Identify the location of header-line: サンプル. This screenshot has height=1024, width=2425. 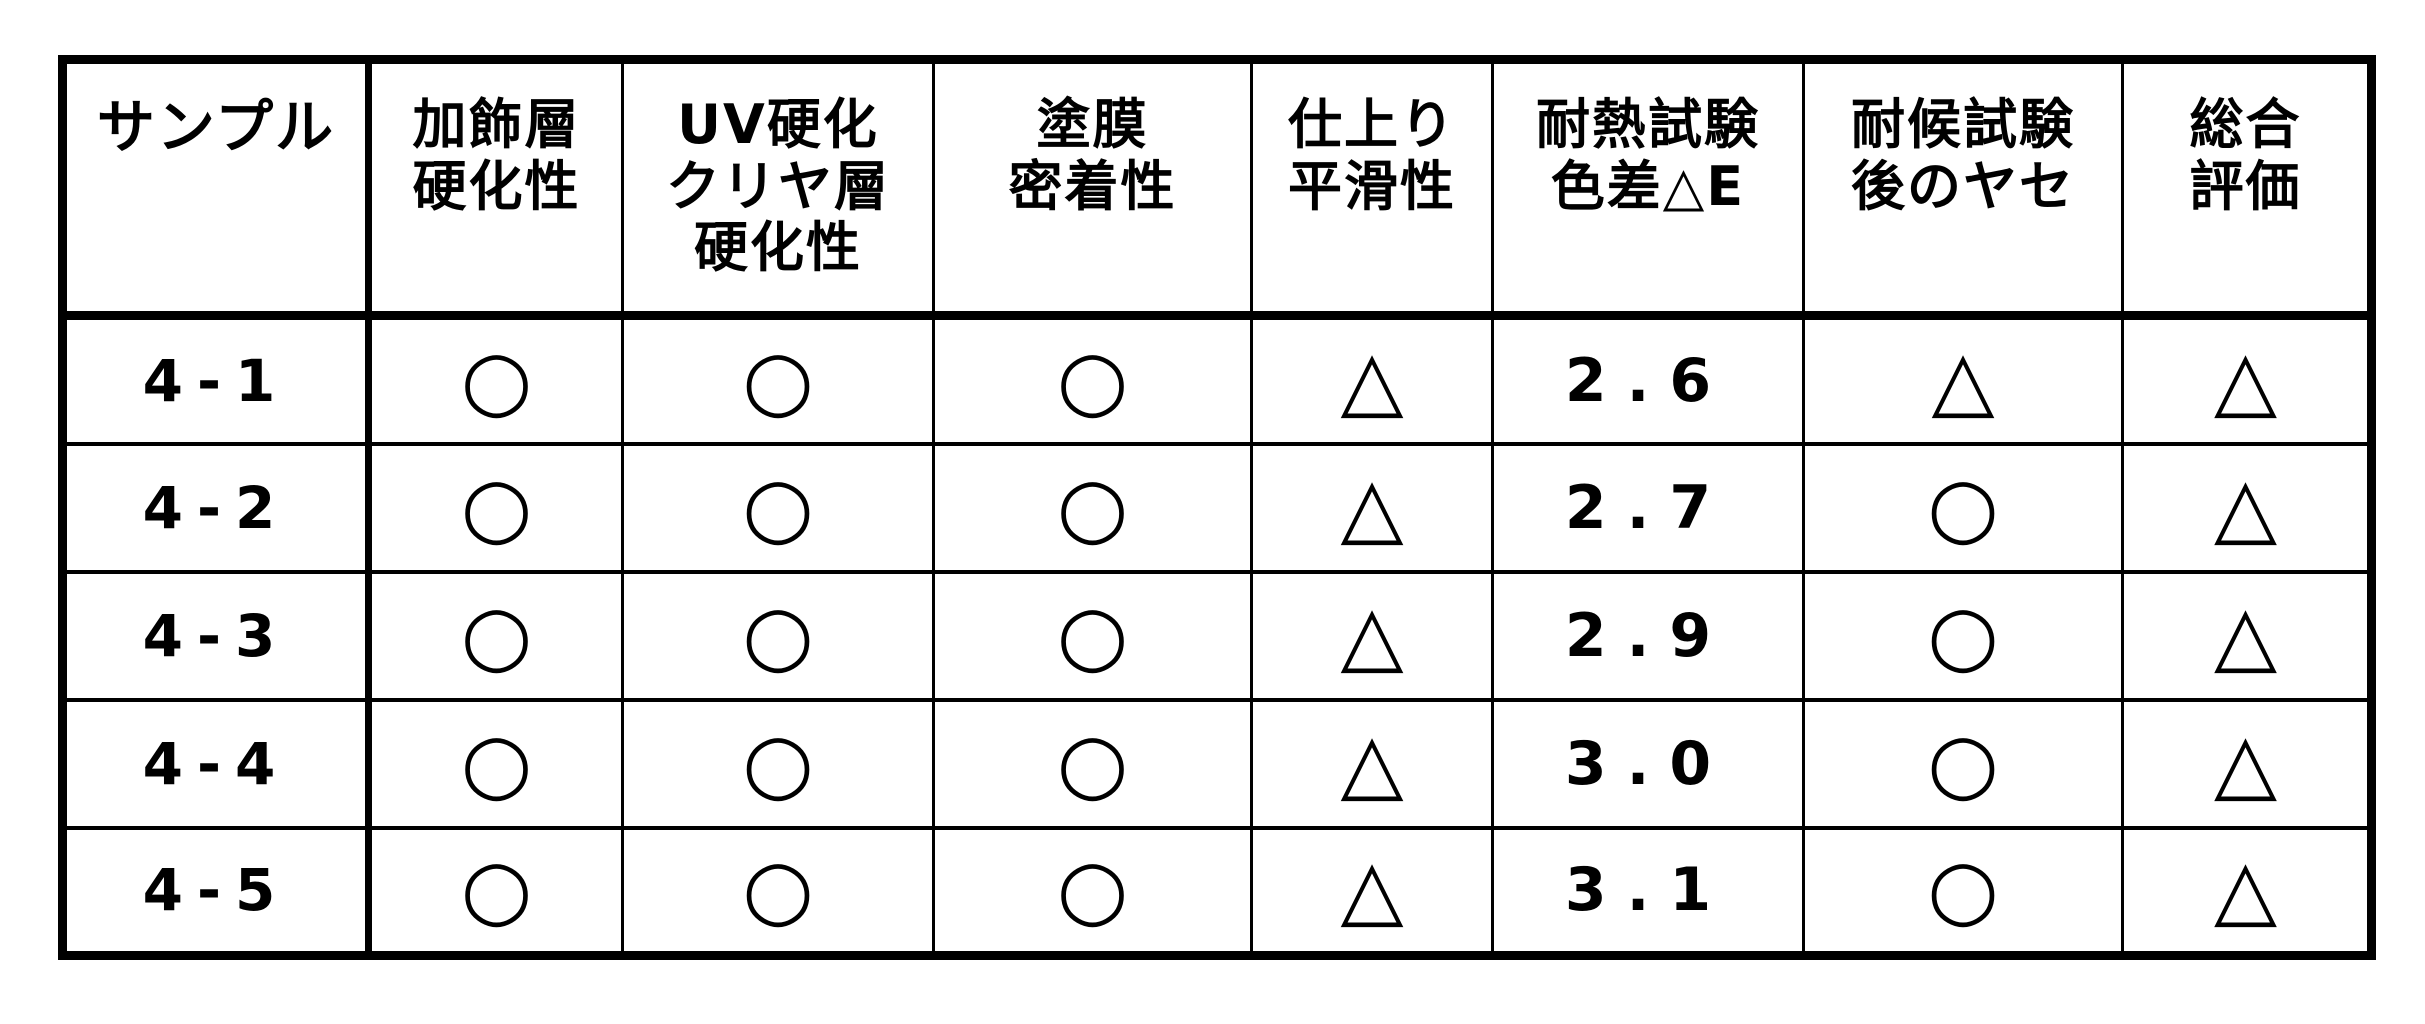
(216, 127).